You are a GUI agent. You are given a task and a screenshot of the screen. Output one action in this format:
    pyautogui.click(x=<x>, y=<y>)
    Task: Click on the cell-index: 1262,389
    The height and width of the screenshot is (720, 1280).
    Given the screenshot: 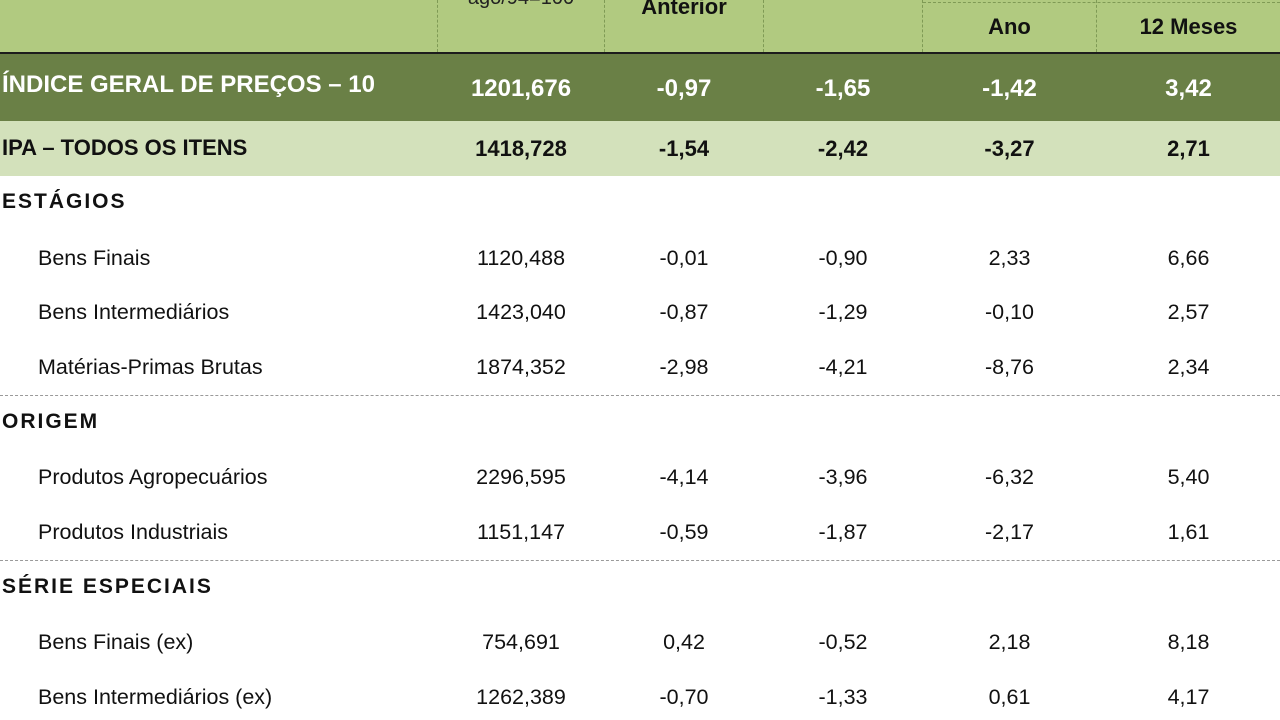 What is the action you would take?
    pyautogui.click(x=521, y=697)
    